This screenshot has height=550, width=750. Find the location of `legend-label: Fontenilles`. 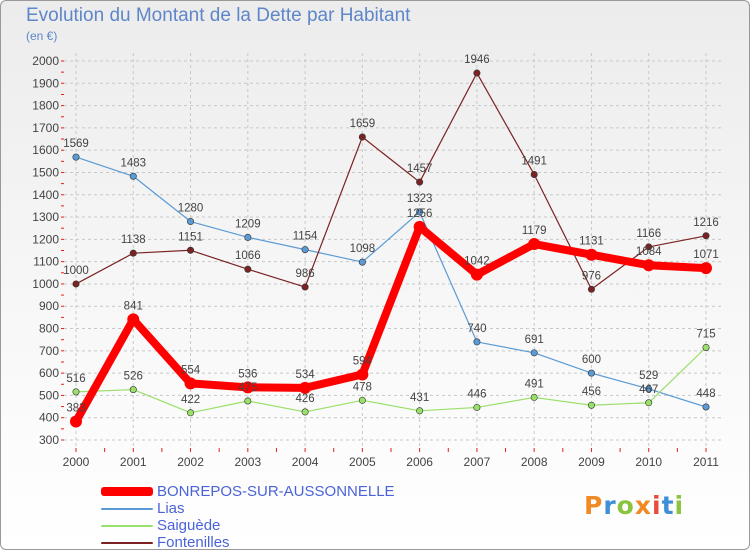

legend-label: Fontenilles is located at coordinates (193, 542).